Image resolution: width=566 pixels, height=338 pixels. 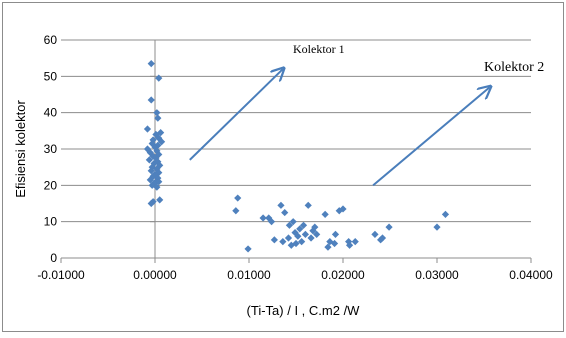 I want to click on y-tick-label-6: 60, so click(x=51, y=40).